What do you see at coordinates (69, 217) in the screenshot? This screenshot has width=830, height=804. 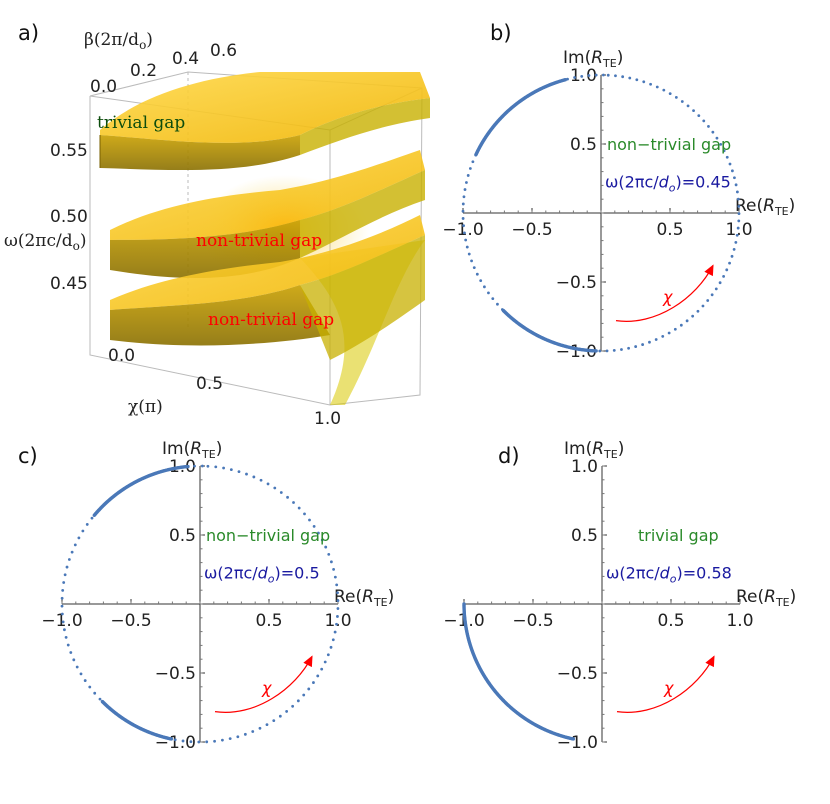 I see `omega-tick: 0.50` at bounding box center [69, 217].